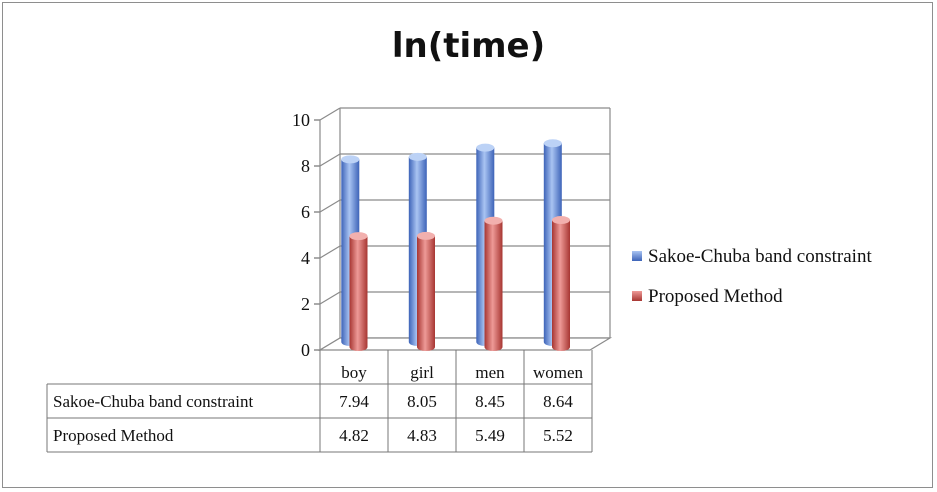  What do you see at coordinates (490, 372) in the screenshot?
I see `x-tick-label-men: men` at bounding box center [490, 372].